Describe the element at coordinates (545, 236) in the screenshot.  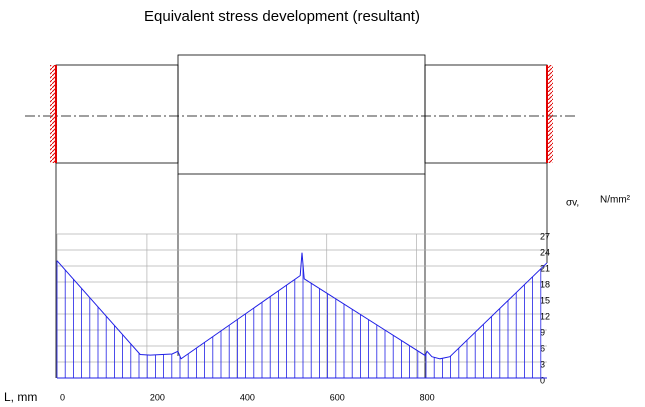
I see `y-tick-label: 27` at that location.